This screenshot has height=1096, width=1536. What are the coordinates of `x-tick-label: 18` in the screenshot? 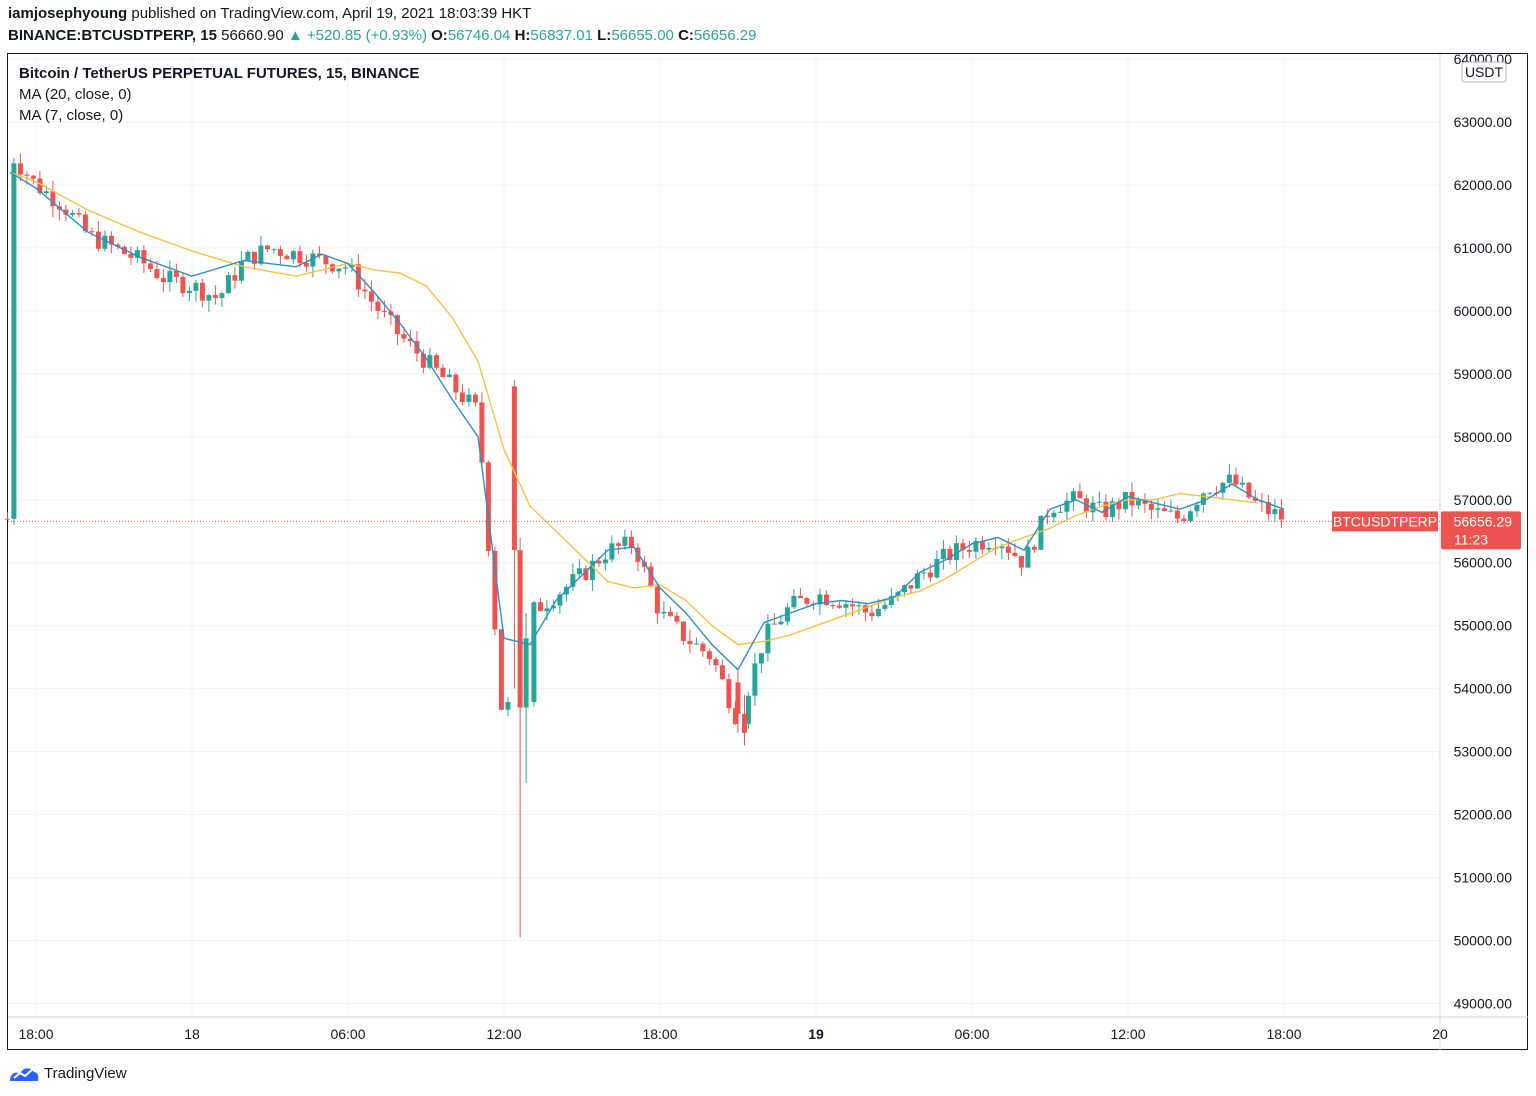 It's located at (192, 1034).